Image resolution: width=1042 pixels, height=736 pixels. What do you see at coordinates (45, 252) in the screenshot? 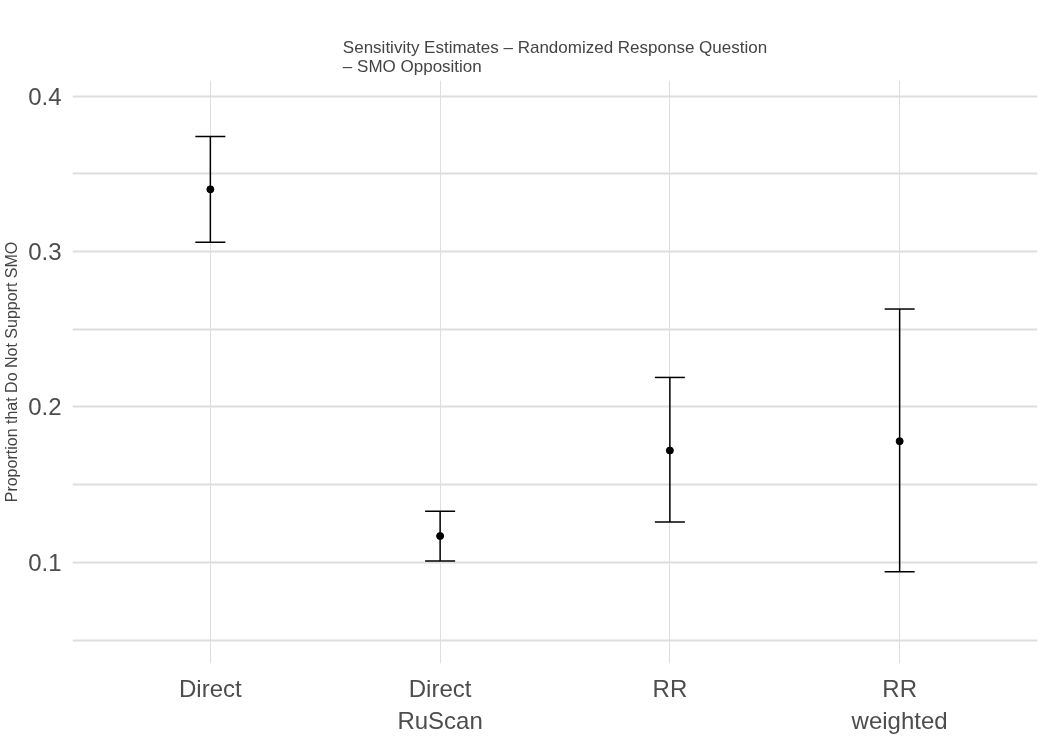
I see `y-tick-label: 0.3` at bounding box center [45, 252].